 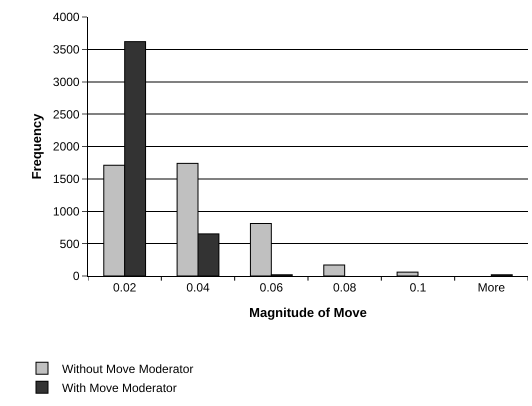 What do you see at coordinates (66, 81) in the screenshot?
I see `y-tick-label: 3000` at bounding box center [66, 81].